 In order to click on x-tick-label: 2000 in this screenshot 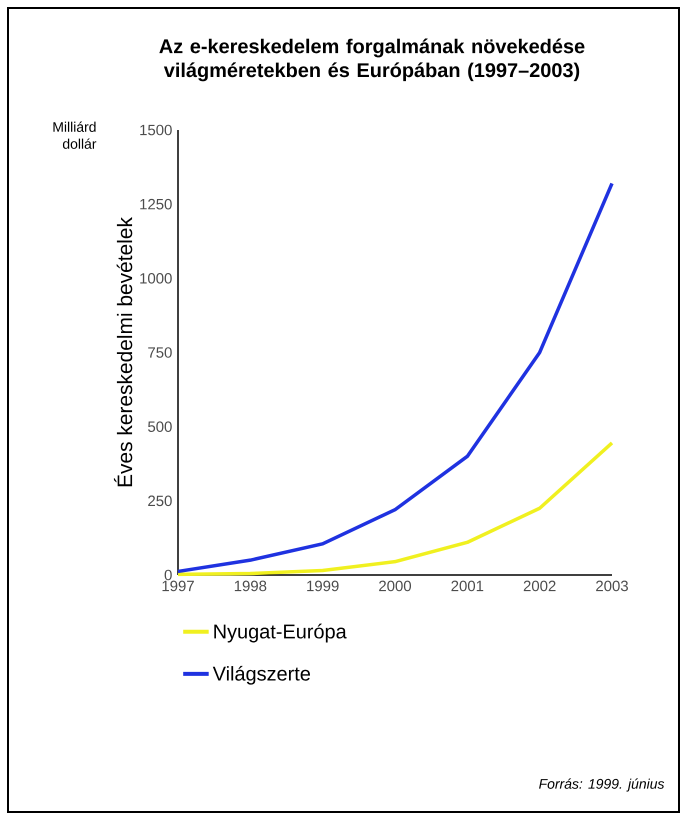, I will do `click(395, 586)`.